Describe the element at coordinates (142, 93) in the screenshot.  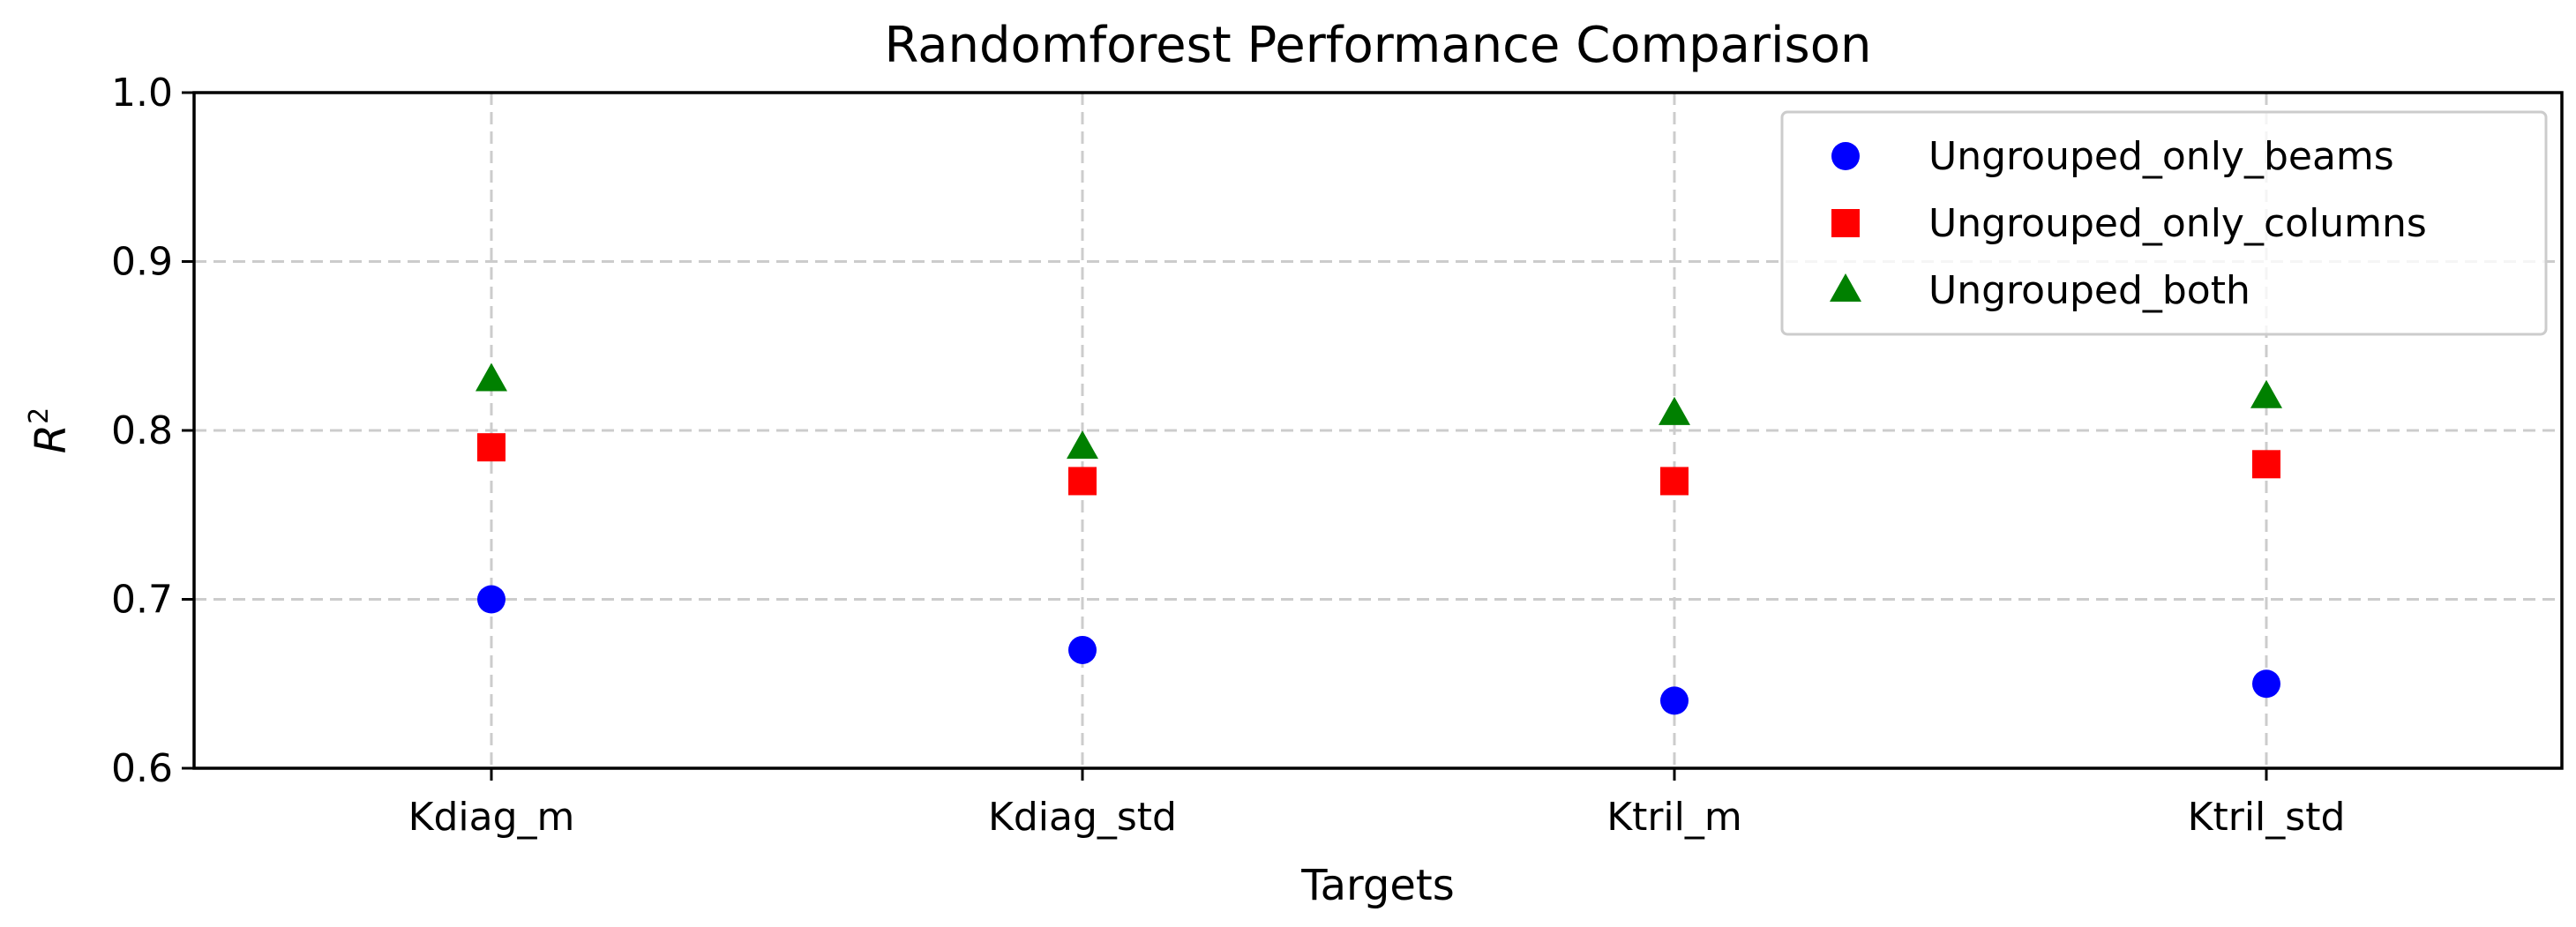
I see `y-tick-label: 1.0` at that location.